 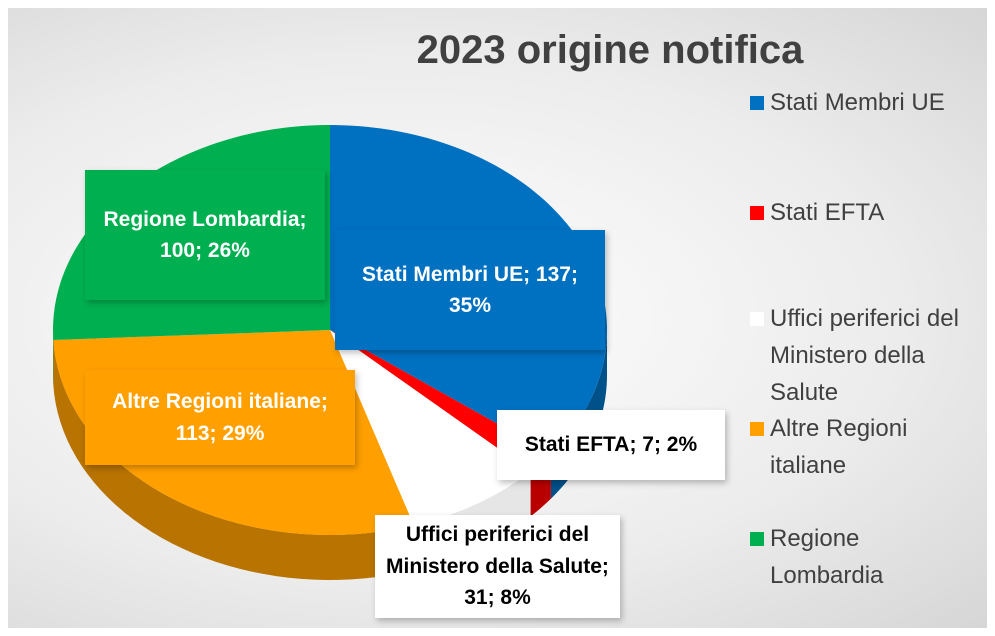 I want to click on legend-label: Altre Regioni italiane, so click(x=839, y=447).